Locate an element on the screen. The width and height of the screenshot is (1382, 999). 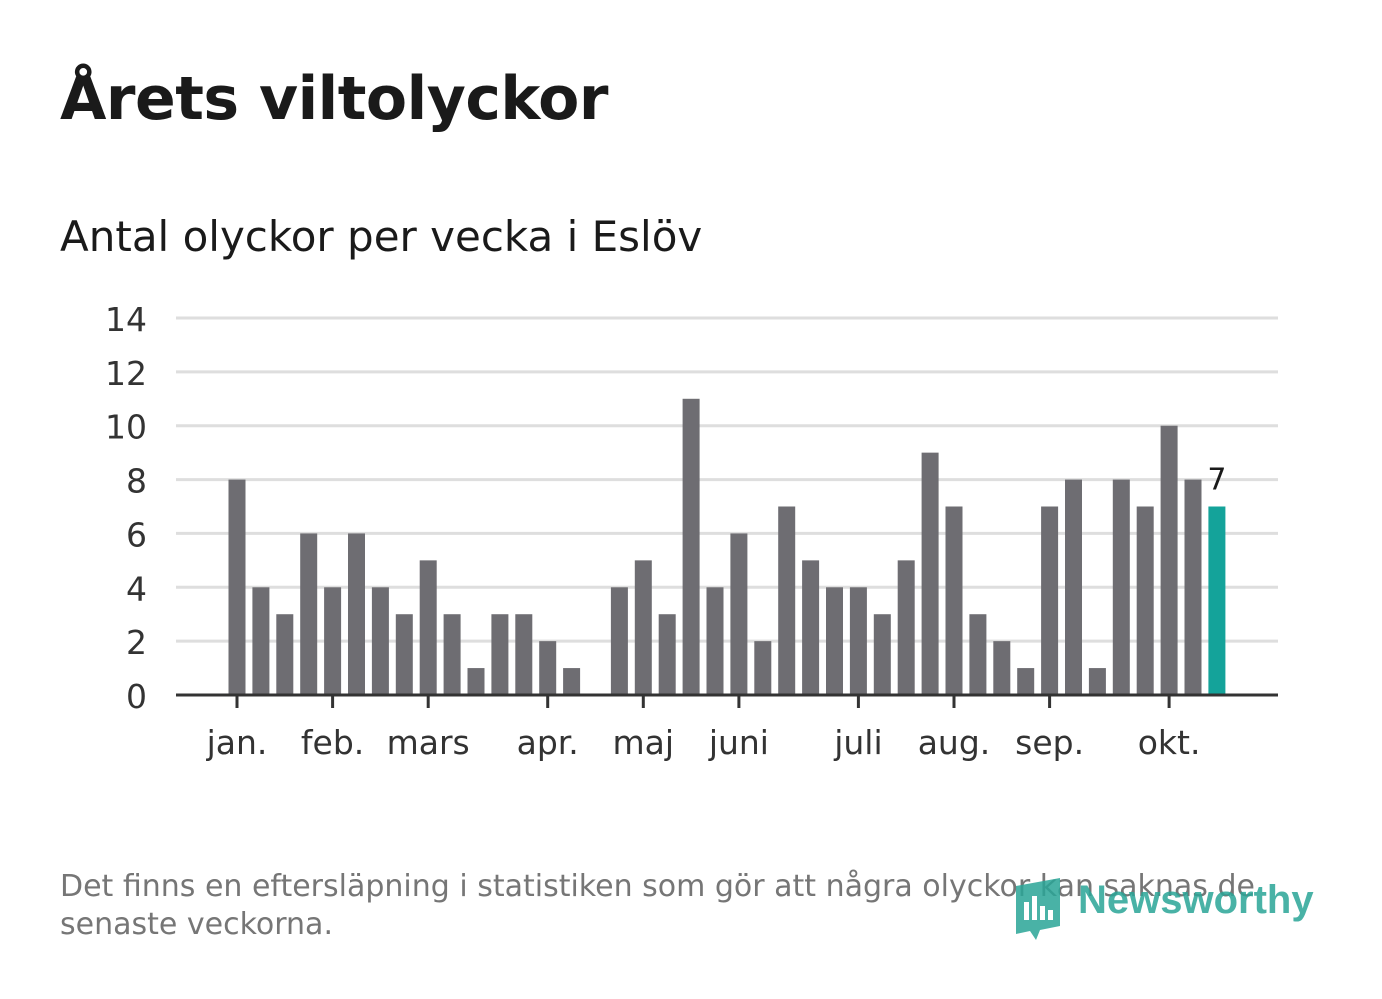
chart-title: Årets viltolyckor is located at coordinates (334, 99).